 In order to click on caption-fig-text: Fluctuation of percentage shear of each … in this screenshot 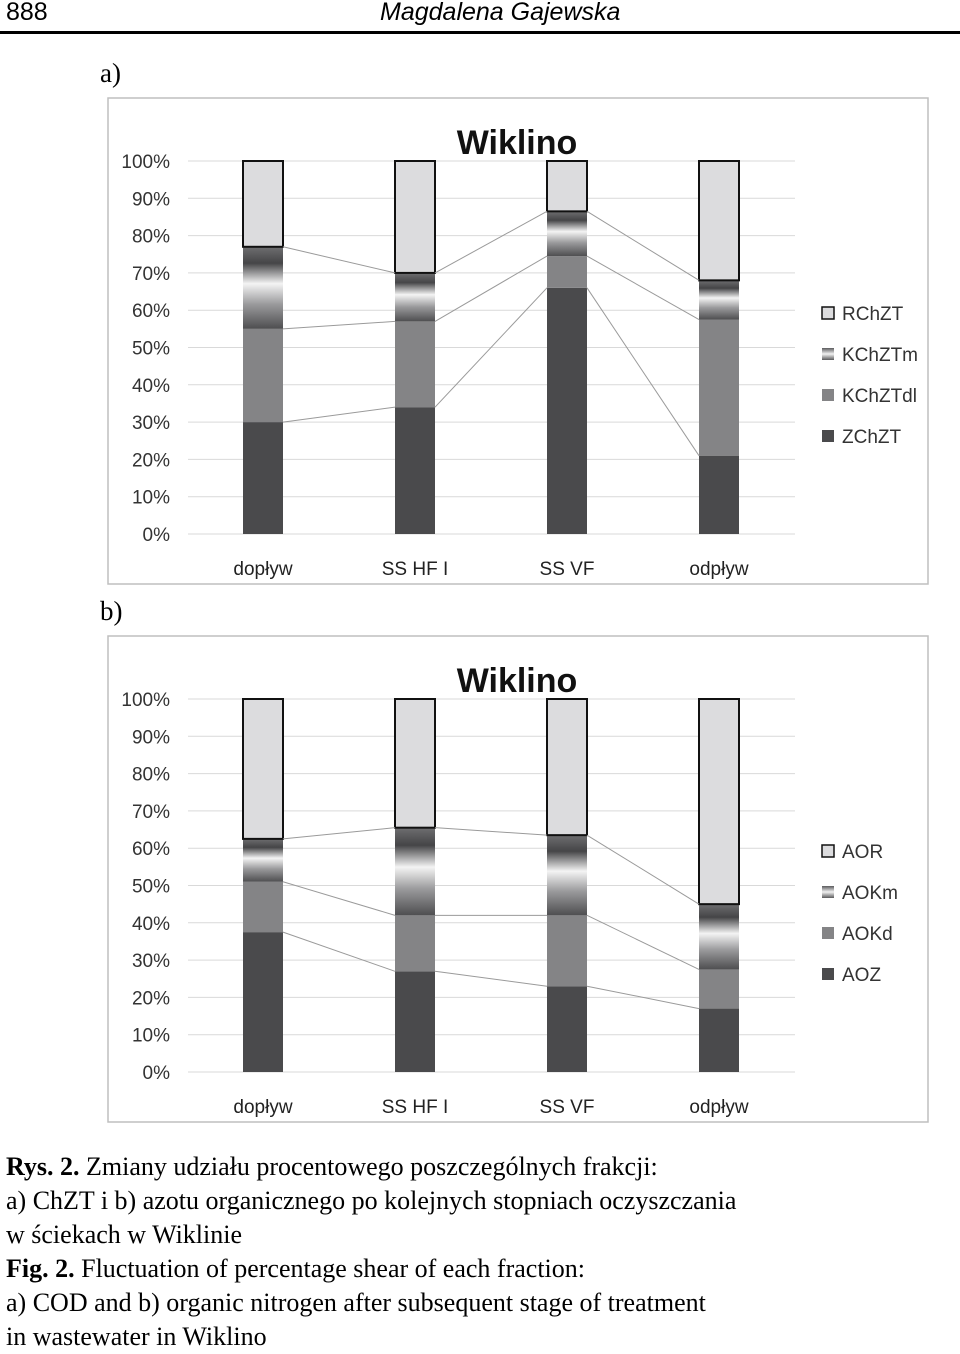, I will do `click(329, 1268)`.